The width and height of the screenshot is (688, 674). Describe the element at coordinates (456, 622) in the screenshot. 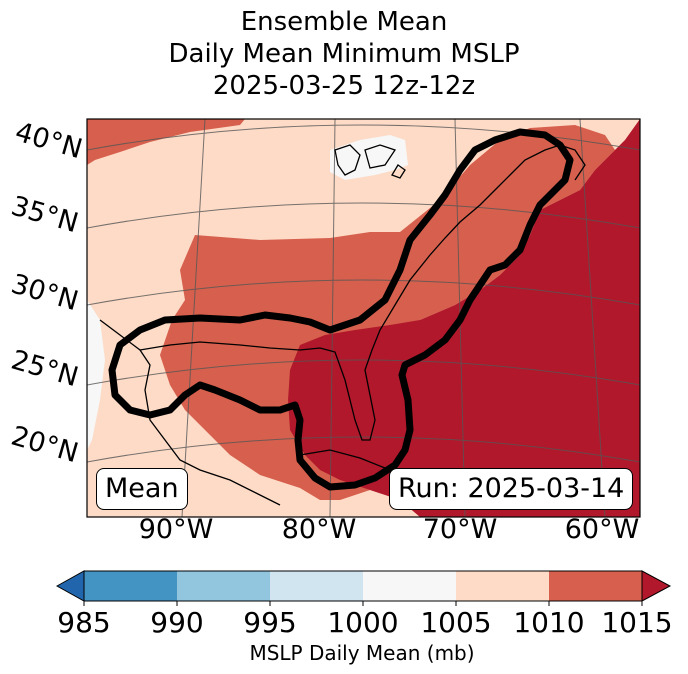

I see `colorbar-tick-1005: 1005` at that location.